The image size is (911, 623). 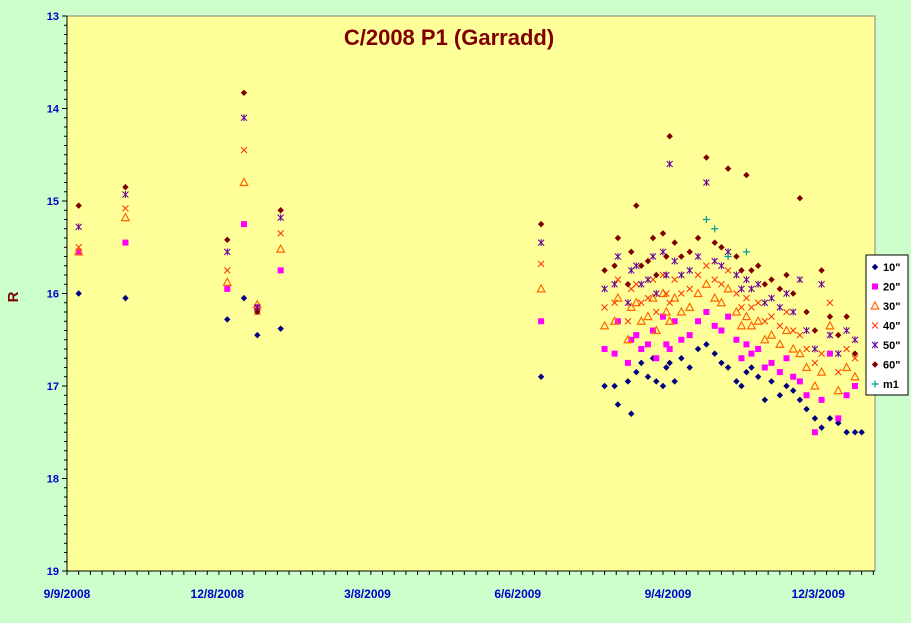 What do you see at coordinates (819, 594) in the screenshot?
I see `x-tick-label: 12/3/2009` at bounding box center [819, 594].